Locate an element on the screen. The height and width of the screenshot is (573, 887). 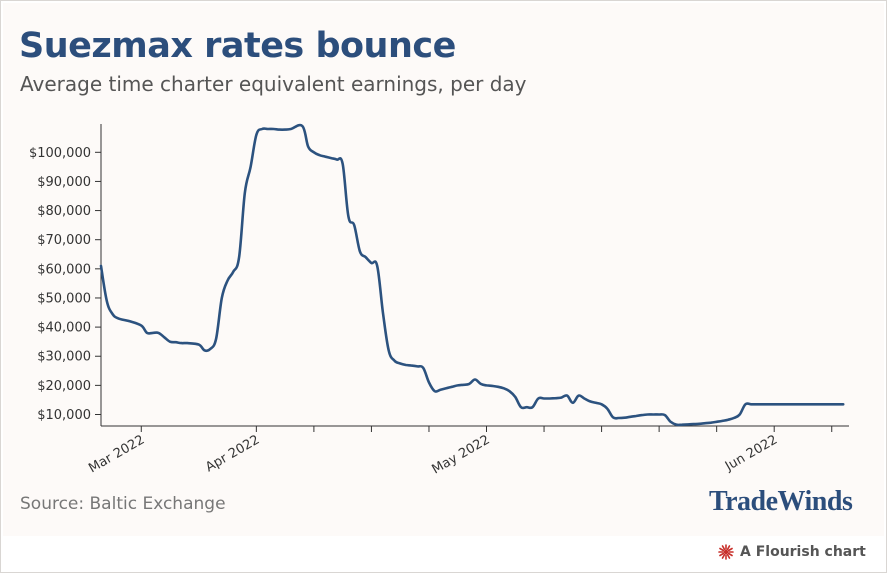
x-tick-label: Mar 2022 is located at coordinates (116, 454).